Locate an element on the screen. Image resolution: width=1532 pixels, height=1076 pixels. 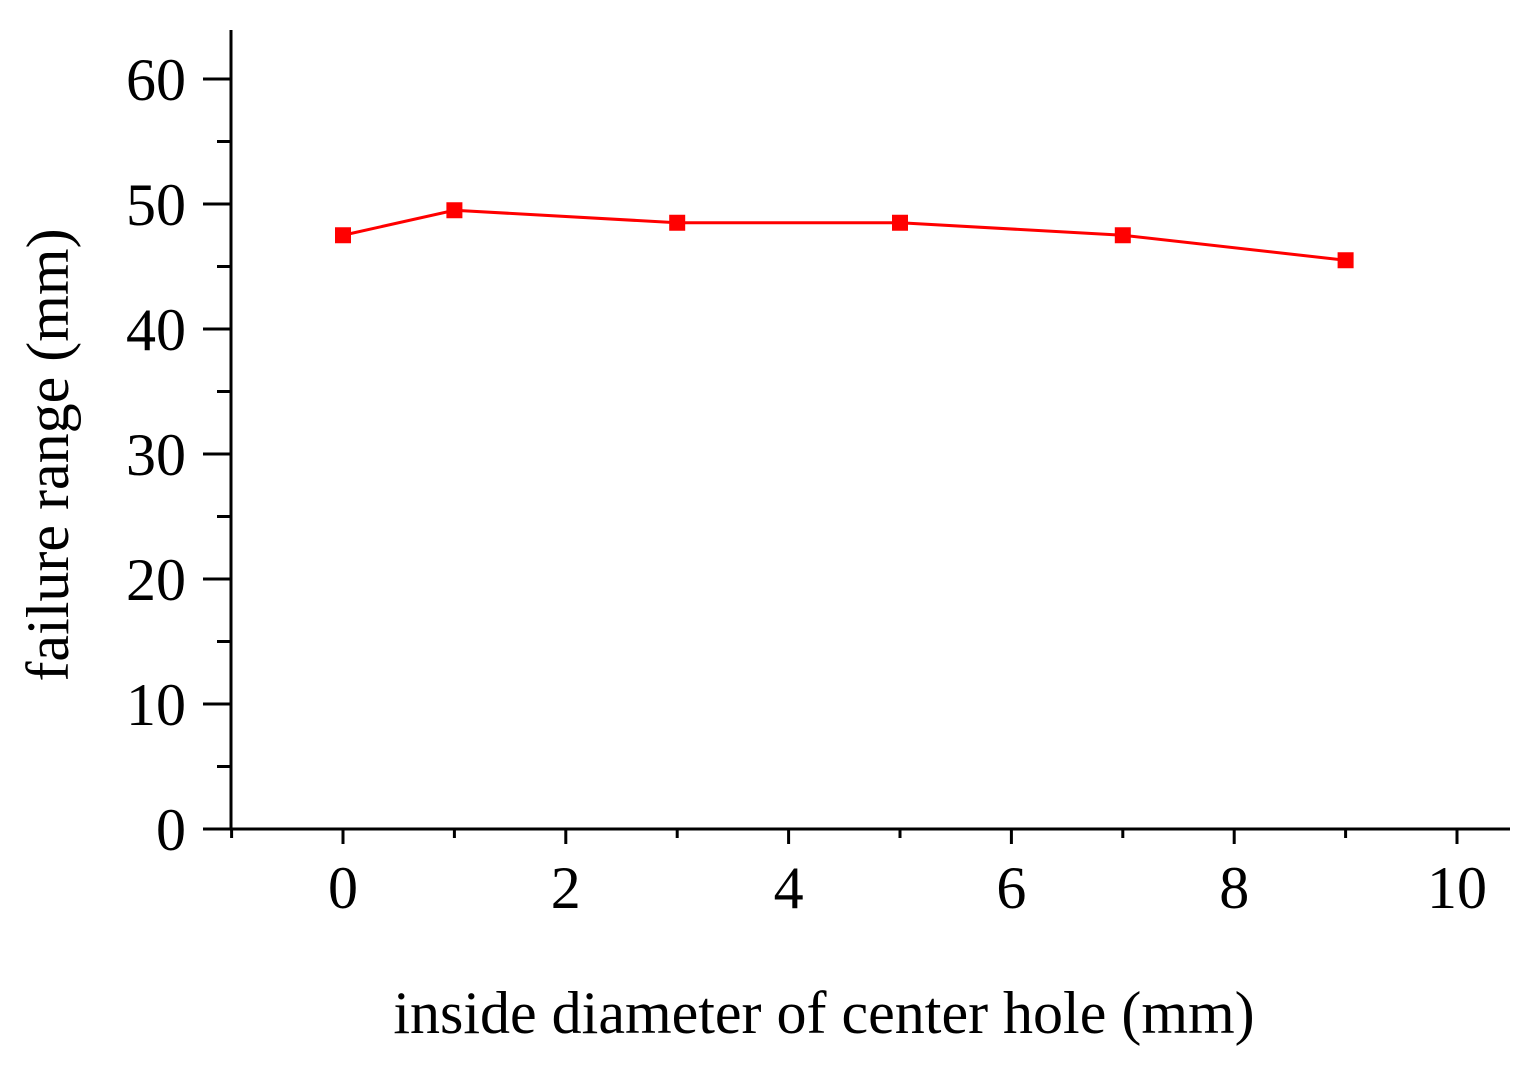
x-tick-label: 6 is located at coordinates (1011, 888).